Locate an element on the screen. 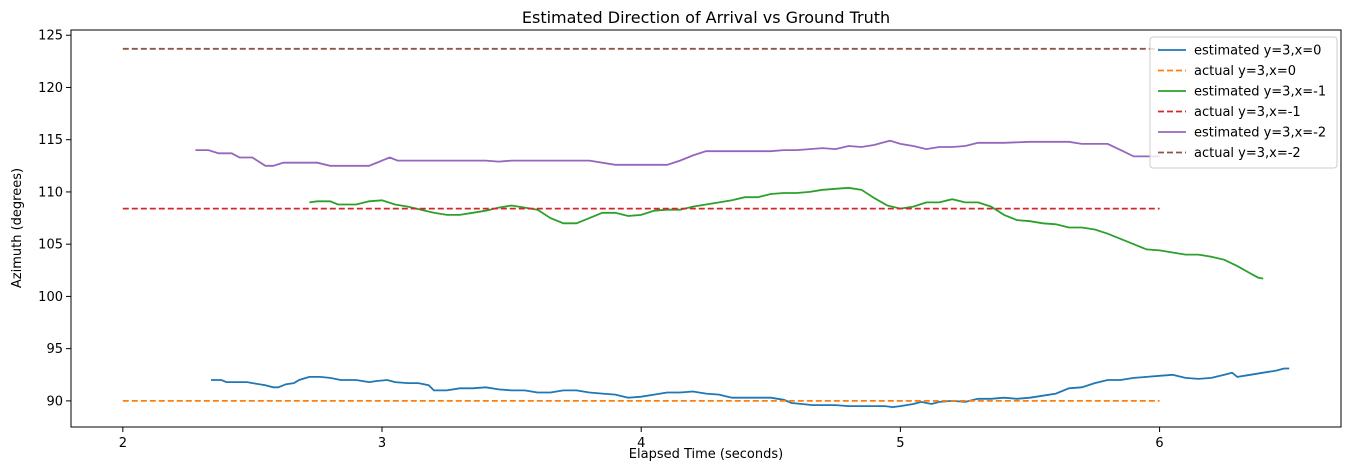  y-axis-label: Azimuth (degrees) is located at coordinates (17, 228).